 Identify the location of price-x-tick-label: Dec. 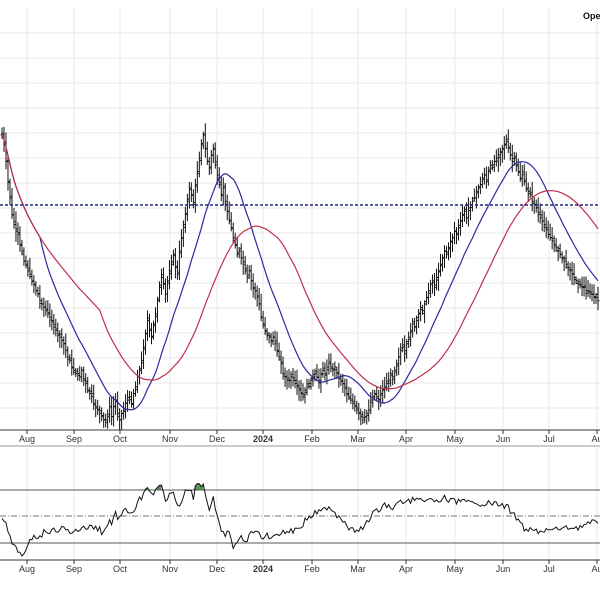
(217, 439).